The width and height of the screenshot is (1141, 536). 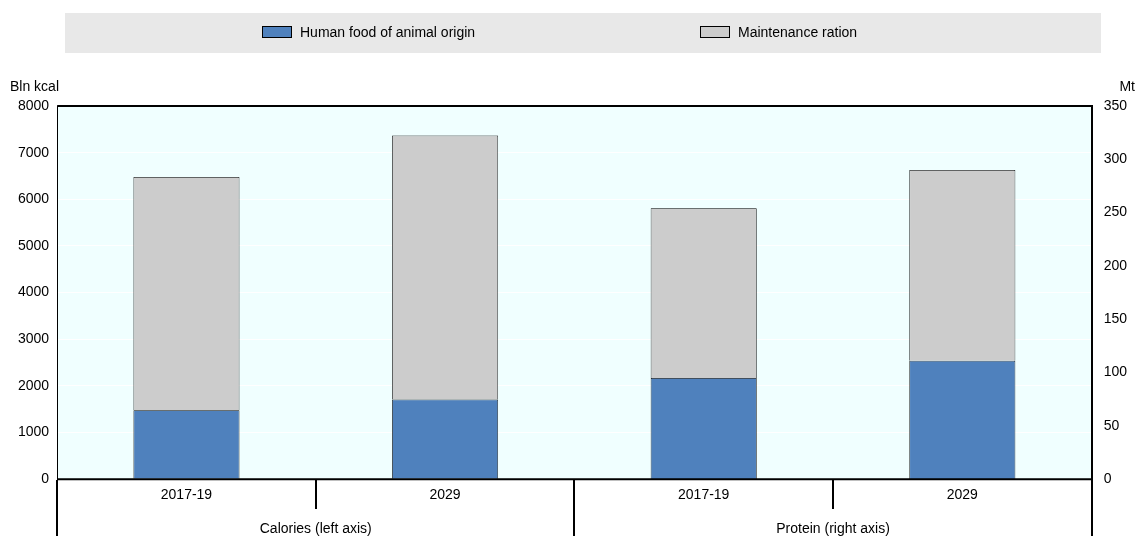 What do you see at coordinates (33, 384) in the screenshot?
I see `y-tick-label: 2000` at bounding box center [33, 384].